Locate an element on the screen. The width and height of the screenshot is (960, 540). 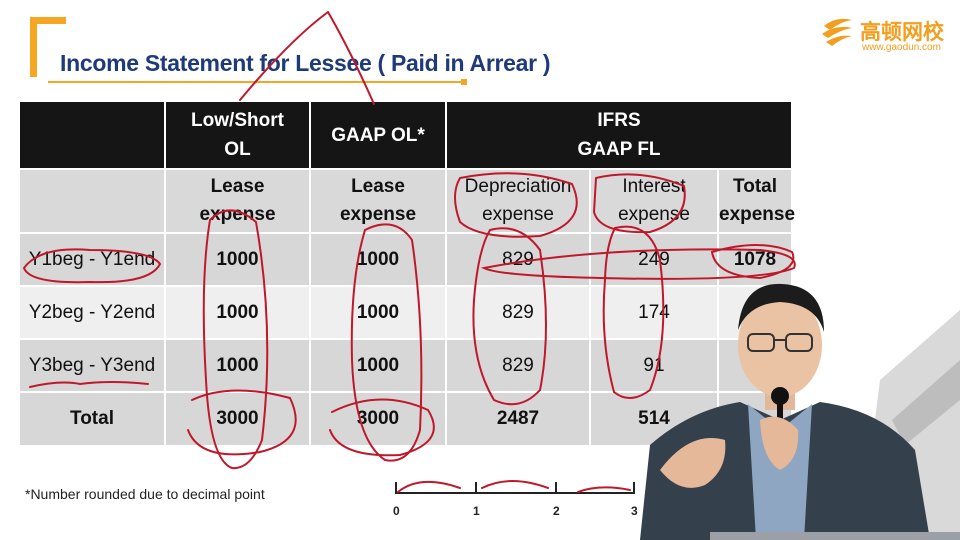
sub-header-lease-expense-2: Lease expense is located at coordinates (378, 201).